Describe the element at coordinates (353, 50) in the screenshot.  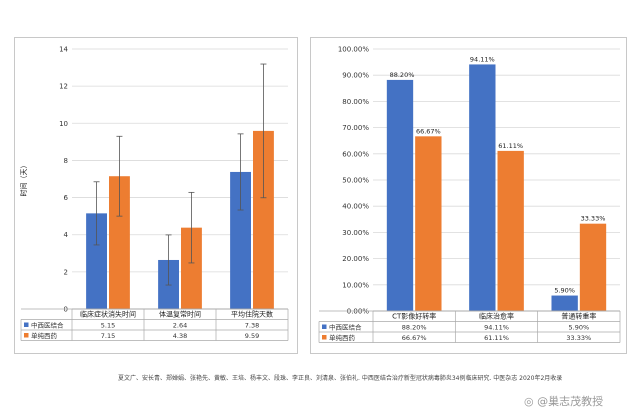
I see `y-tick-label: 100.00%` at that location.